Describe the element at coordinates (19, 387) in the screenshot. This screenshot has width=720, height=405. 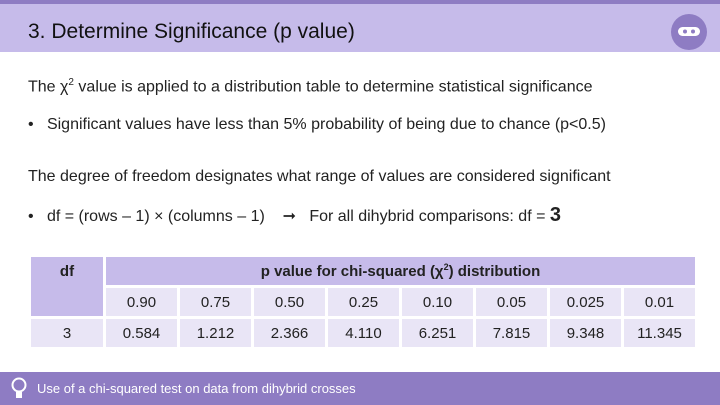
I see `bulb-icon` at that location.